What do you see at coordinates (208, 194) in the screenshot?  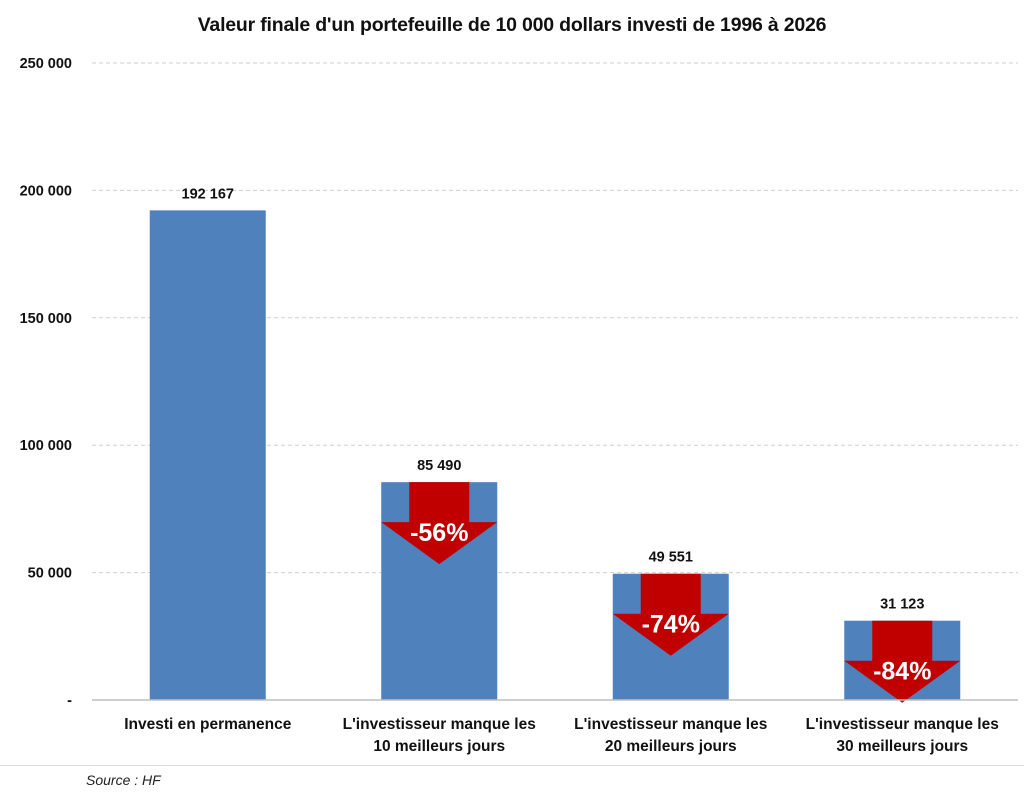 I see `bar-value-label: 192 167` at bounding box center [208, 194].